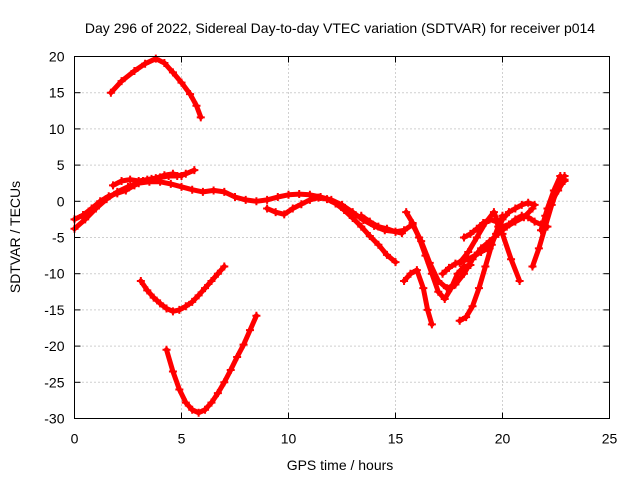 The width and height of the screenshot is (640, 480). Describe the element at coordinates (15, 237) in the screenshot. I see `y-axis-label: SDTVAR / TECUs` at that location.